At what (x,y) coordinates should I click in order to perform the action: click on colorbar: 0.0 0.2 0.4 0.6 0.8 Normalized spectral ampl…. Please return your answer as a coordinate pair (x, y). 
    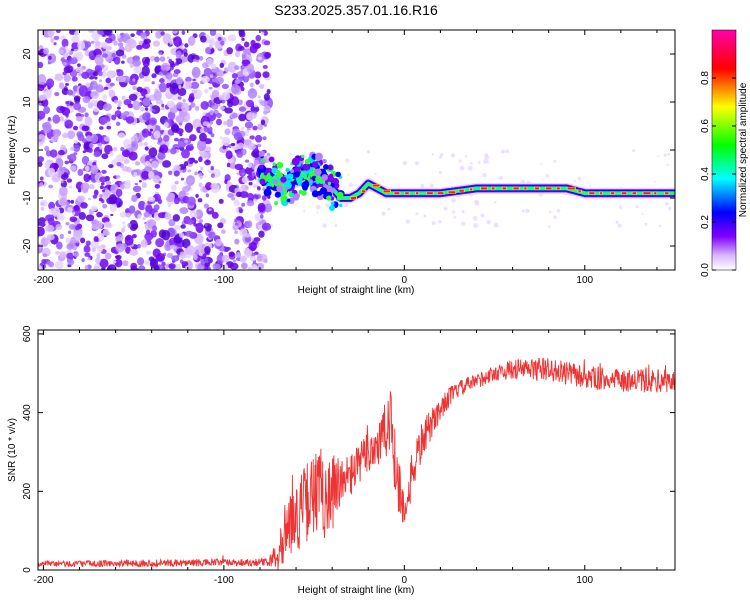
    Looking at the image, I should click on (724, 153).